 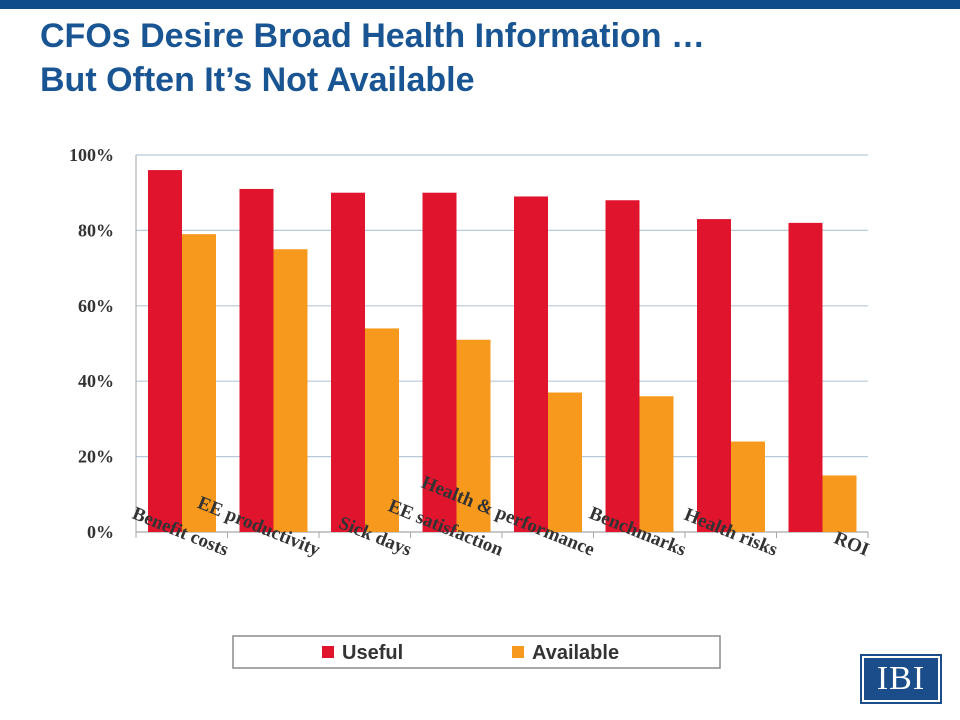 I want to click on y-tick-label: 80%, so click(x=96, y=230).